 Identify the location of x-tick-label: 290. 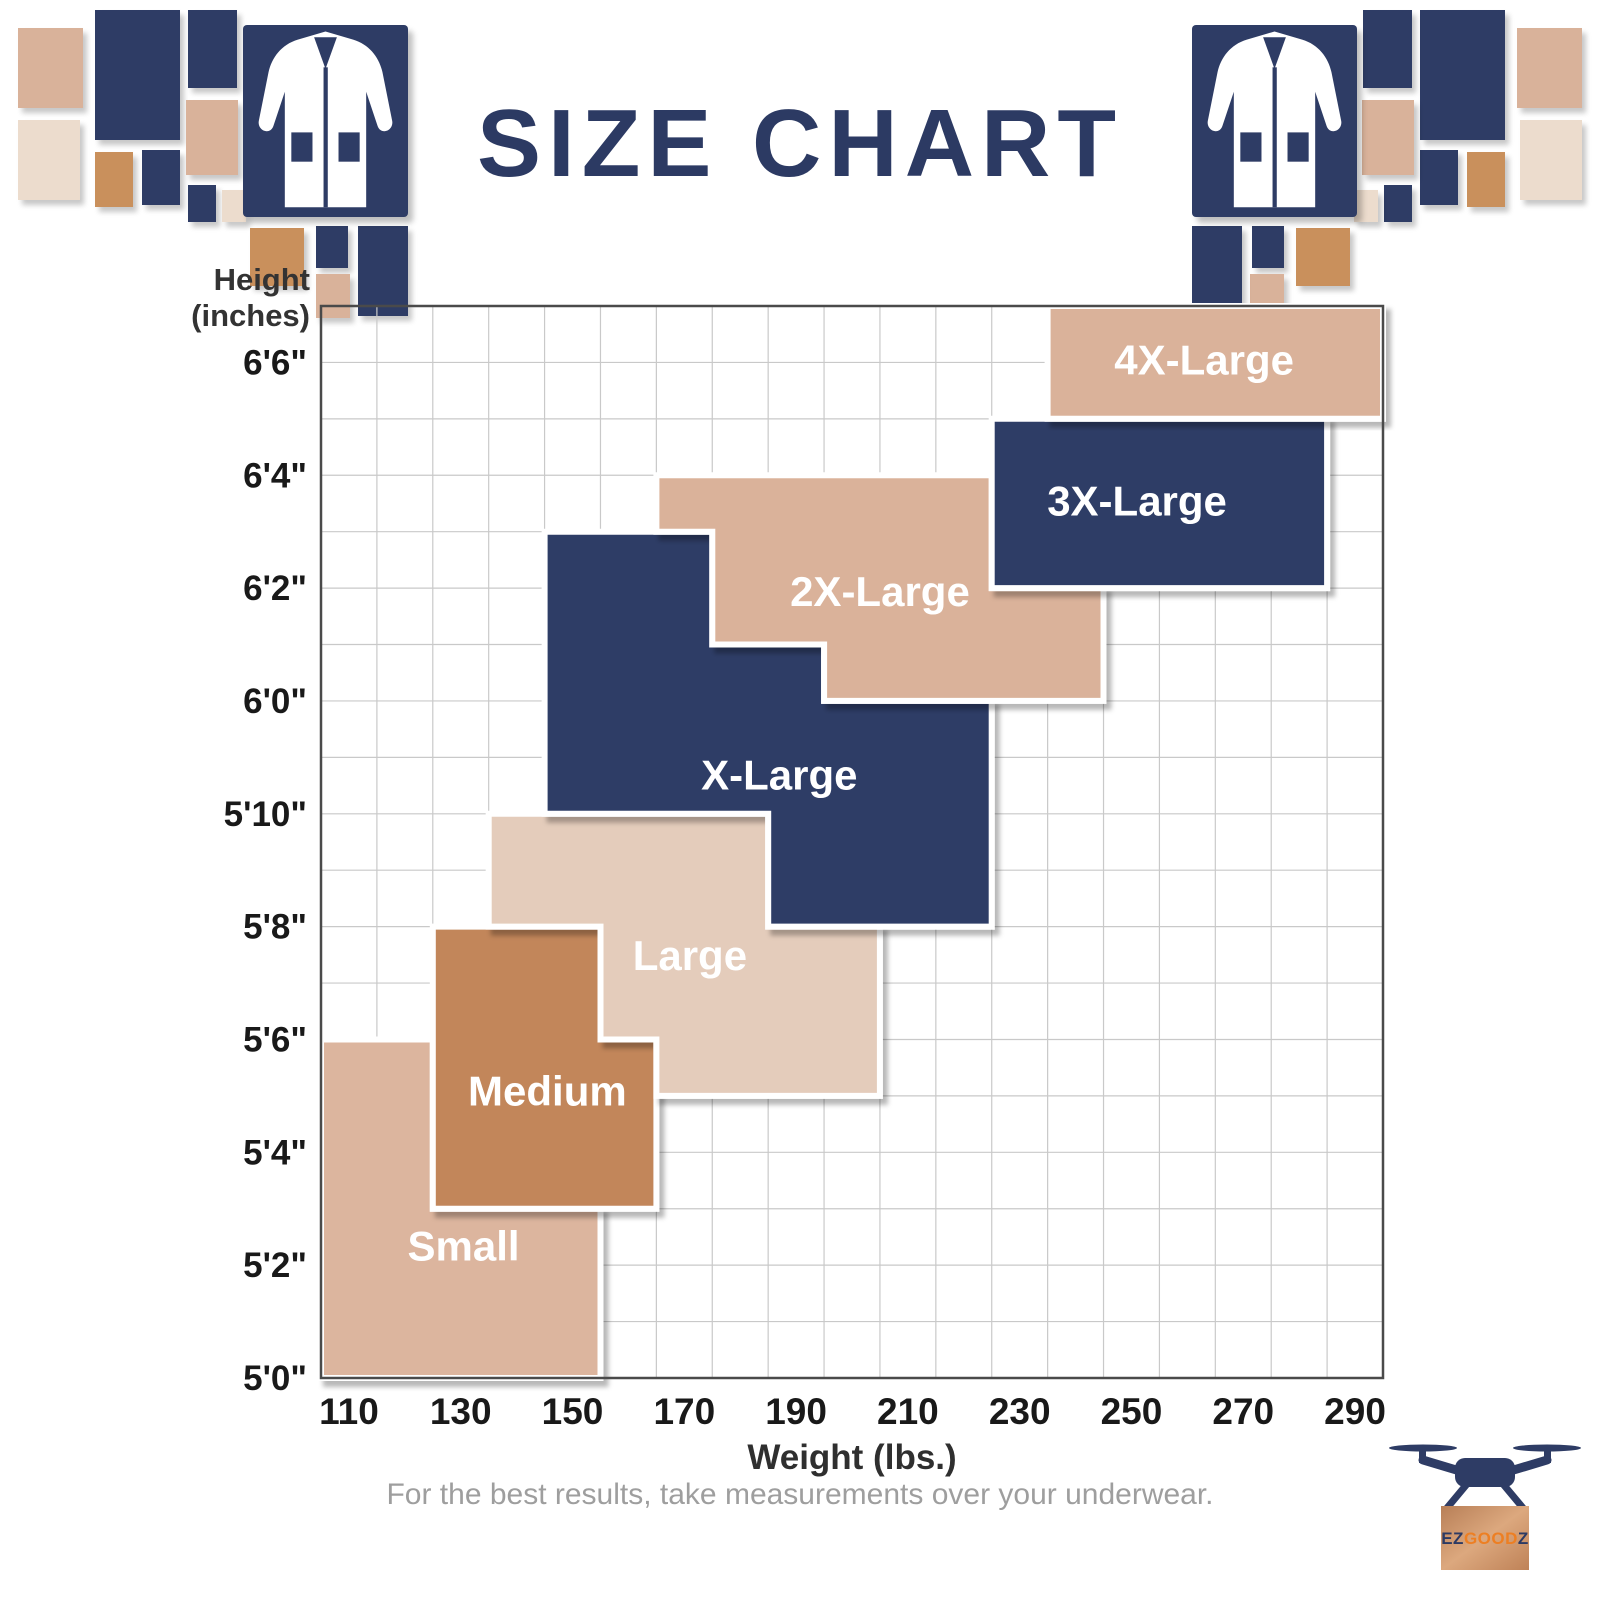
(1355, 1411).